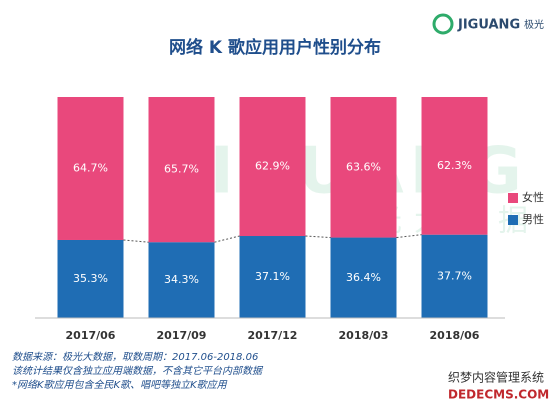 This screenshot has height=407, width=550. I want to click on data-label: 64.7%, so click(90, 167).